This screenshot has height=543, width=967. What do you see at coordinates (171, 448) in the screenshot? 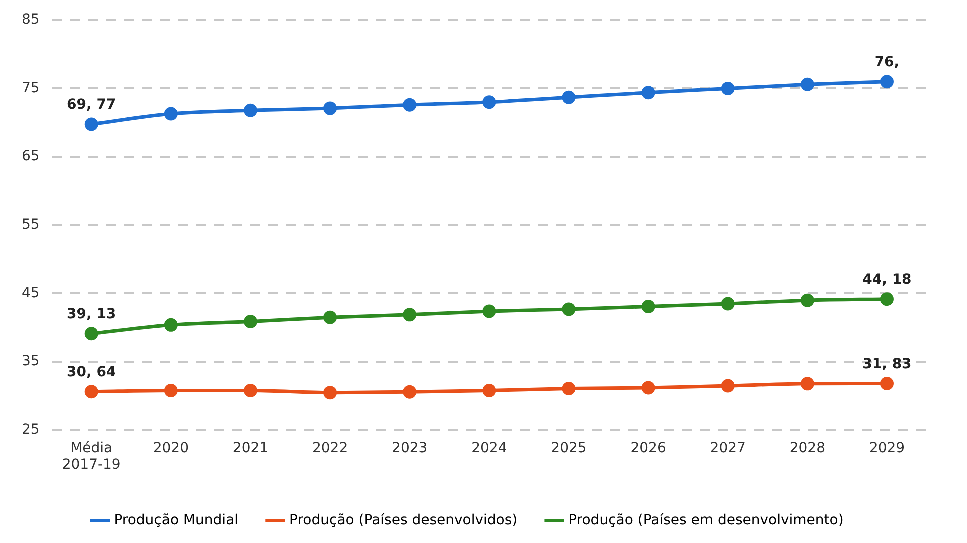
I see `x-tick-label: 2020` at bounding box center [171, 448].